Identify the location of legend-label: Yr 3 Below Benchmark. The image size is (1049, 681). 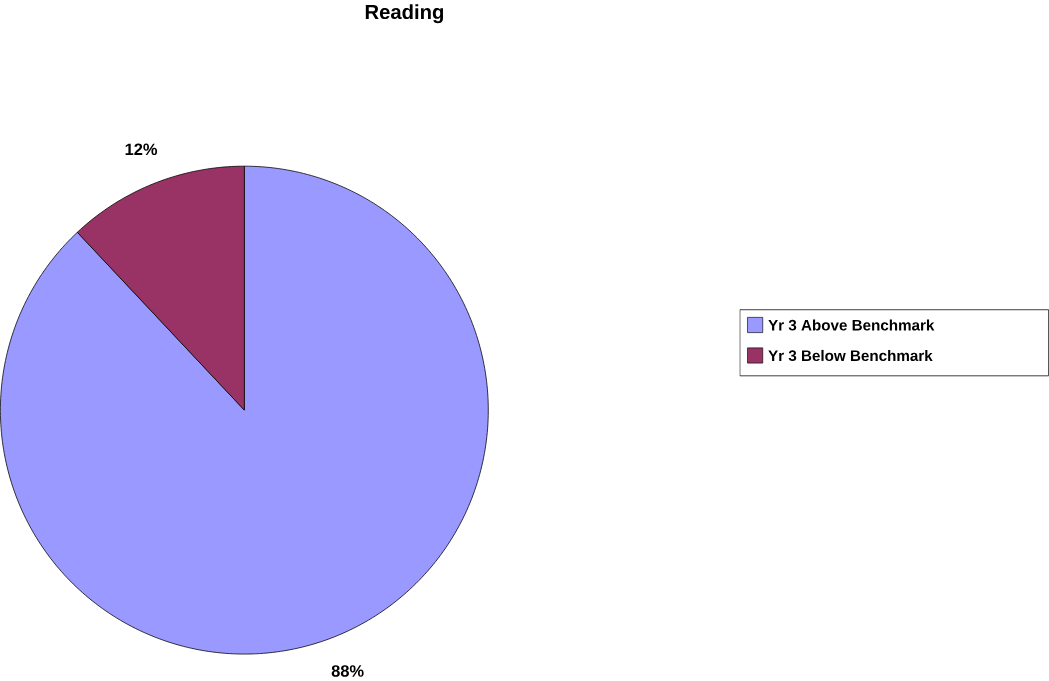
(850, 355).